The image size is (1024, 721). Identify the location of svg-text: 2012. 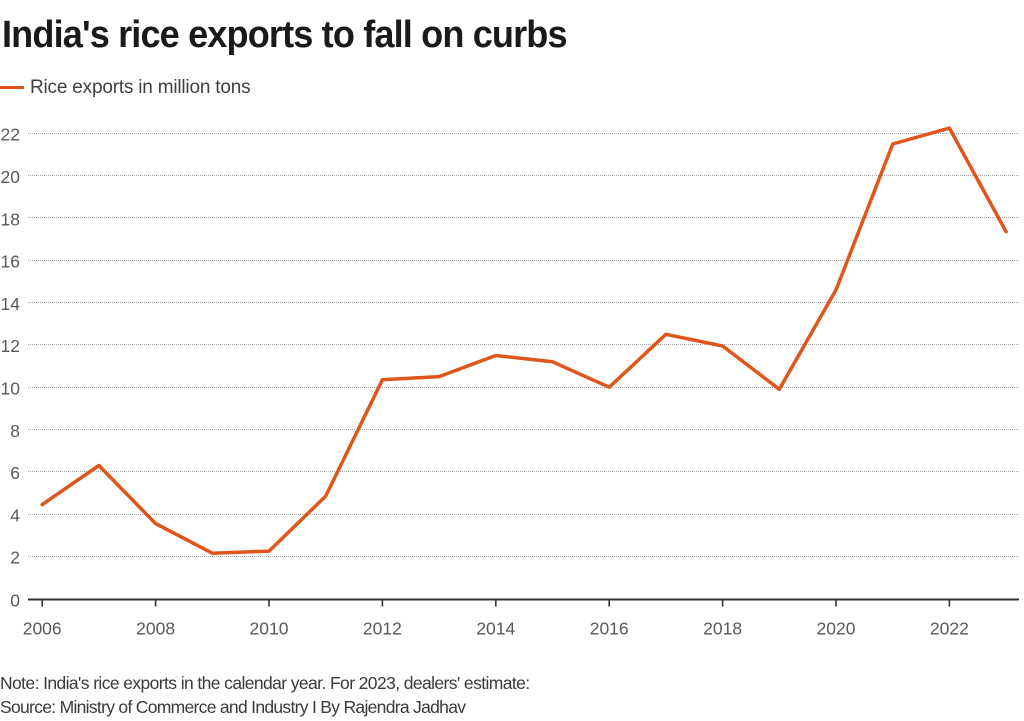
(382, 629).